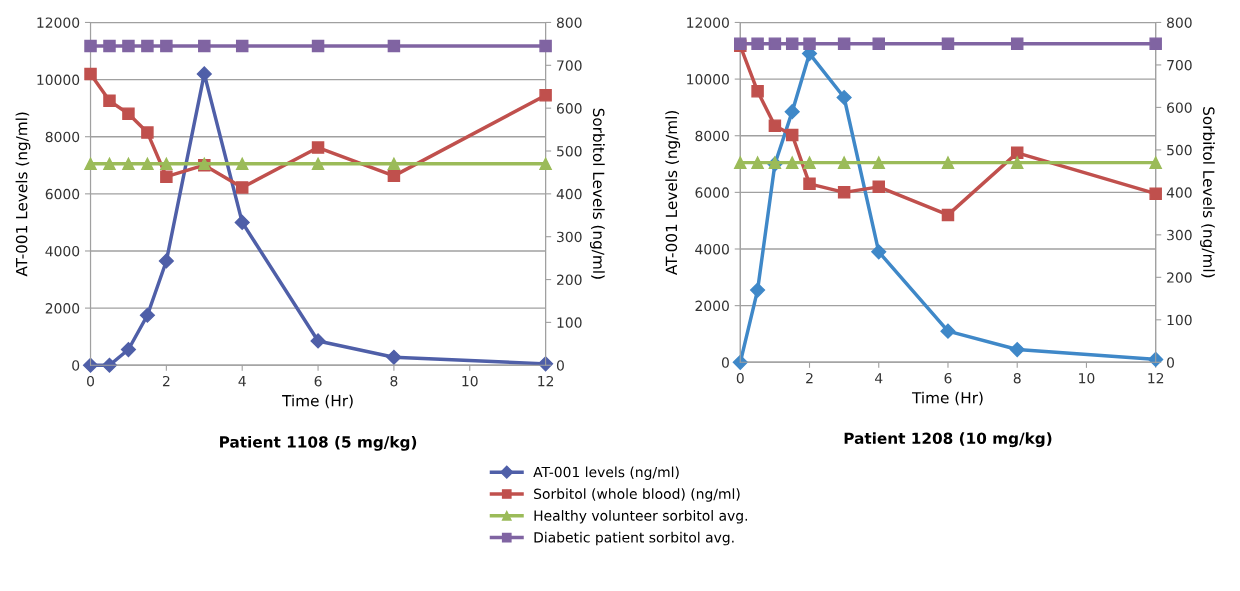 The width and height of the screenshot is (1240, 591). What do you see at coordinates (597, 193) in the screenshot?
I see `y2-axis-title: Sorbitol Levels (ng/ml)` at bounding box center [597, 193].